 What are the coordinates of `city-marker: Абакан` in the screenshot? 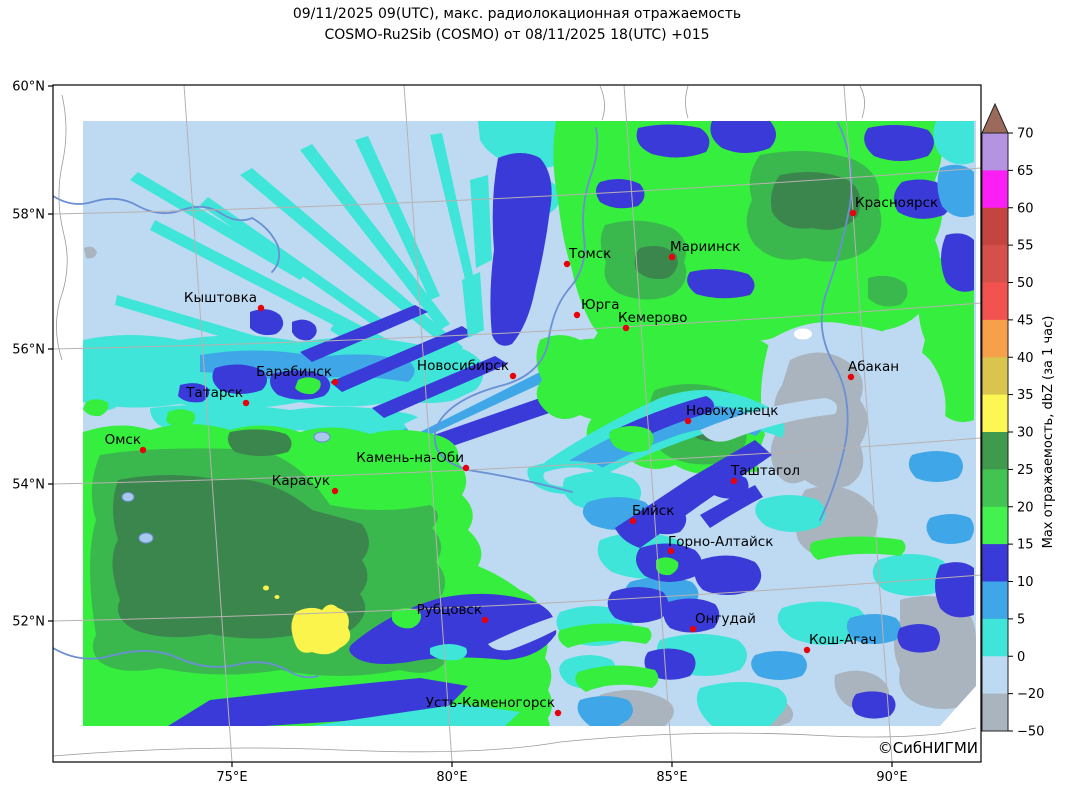 It's located at (873, 370).